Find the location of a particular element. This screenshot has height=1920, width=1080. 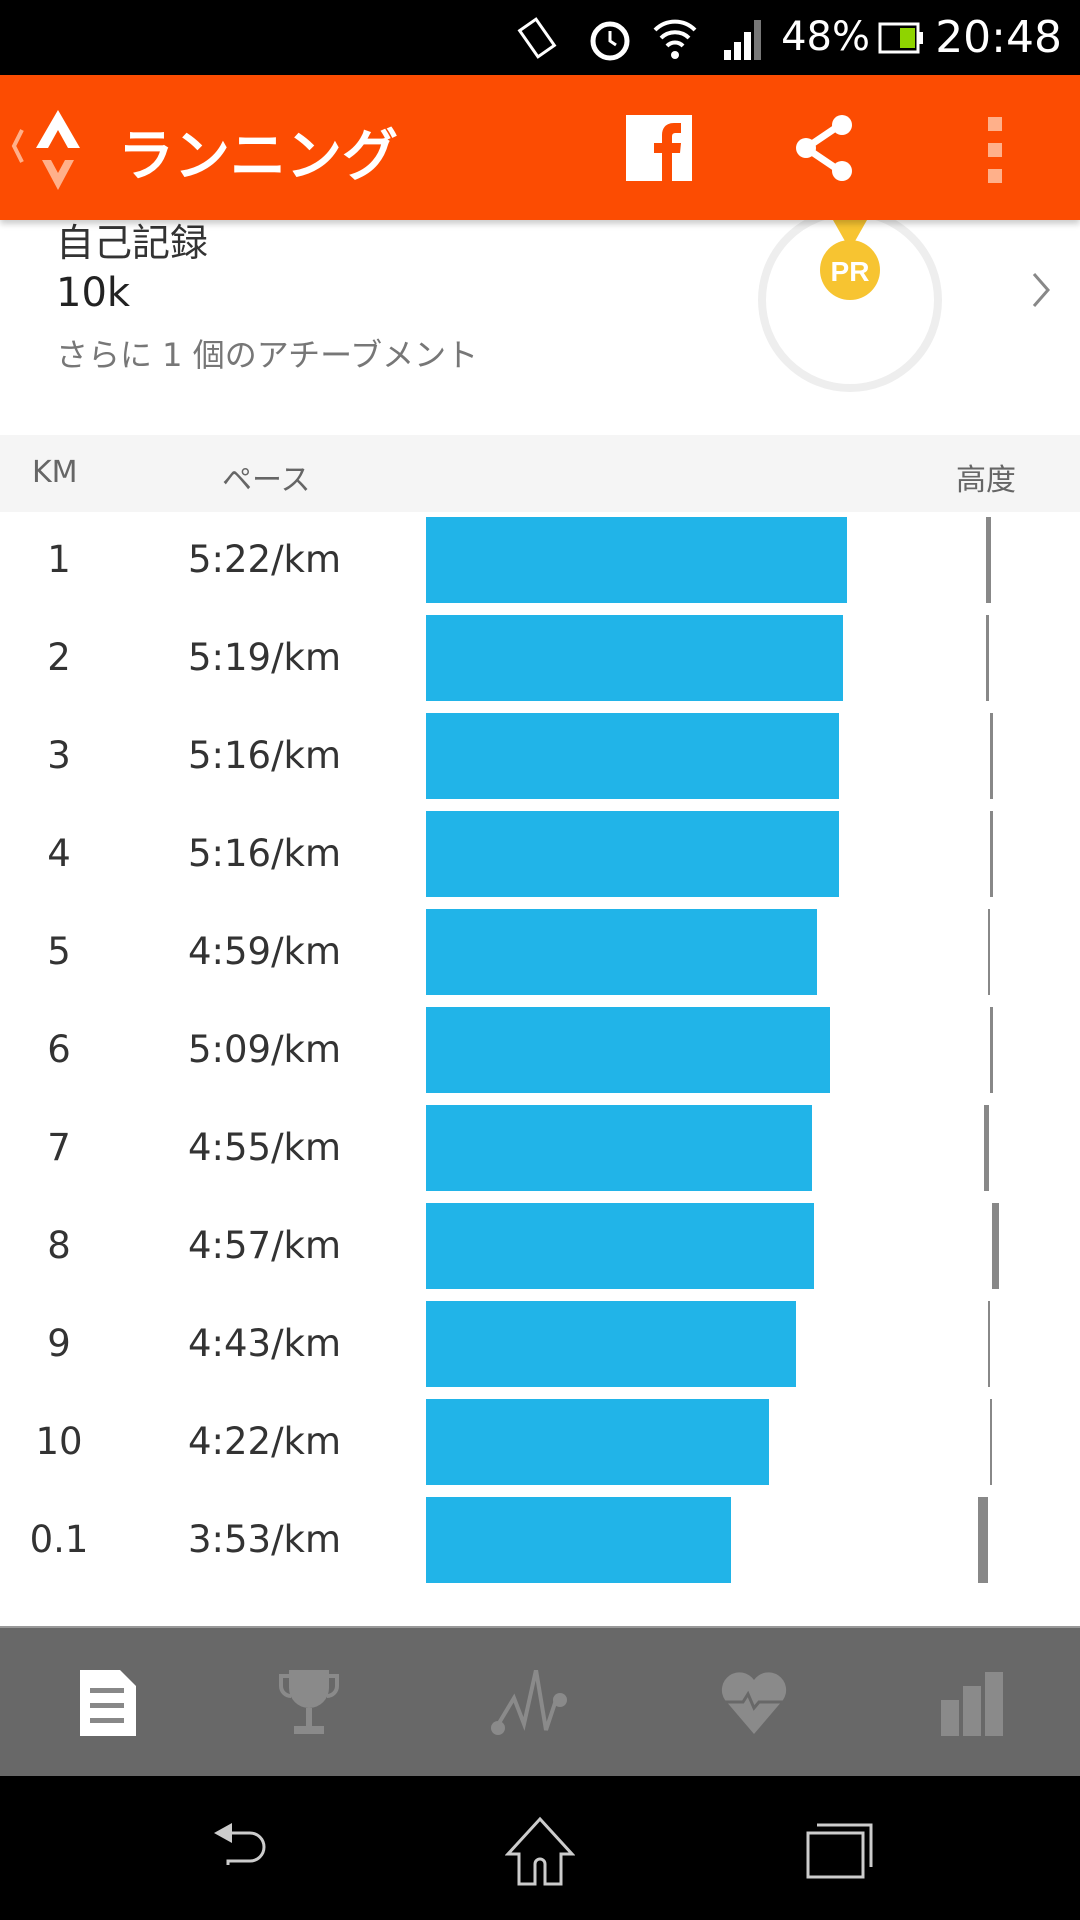

splits-header: KM ペース 高度 is located at coordinates (540, 473).